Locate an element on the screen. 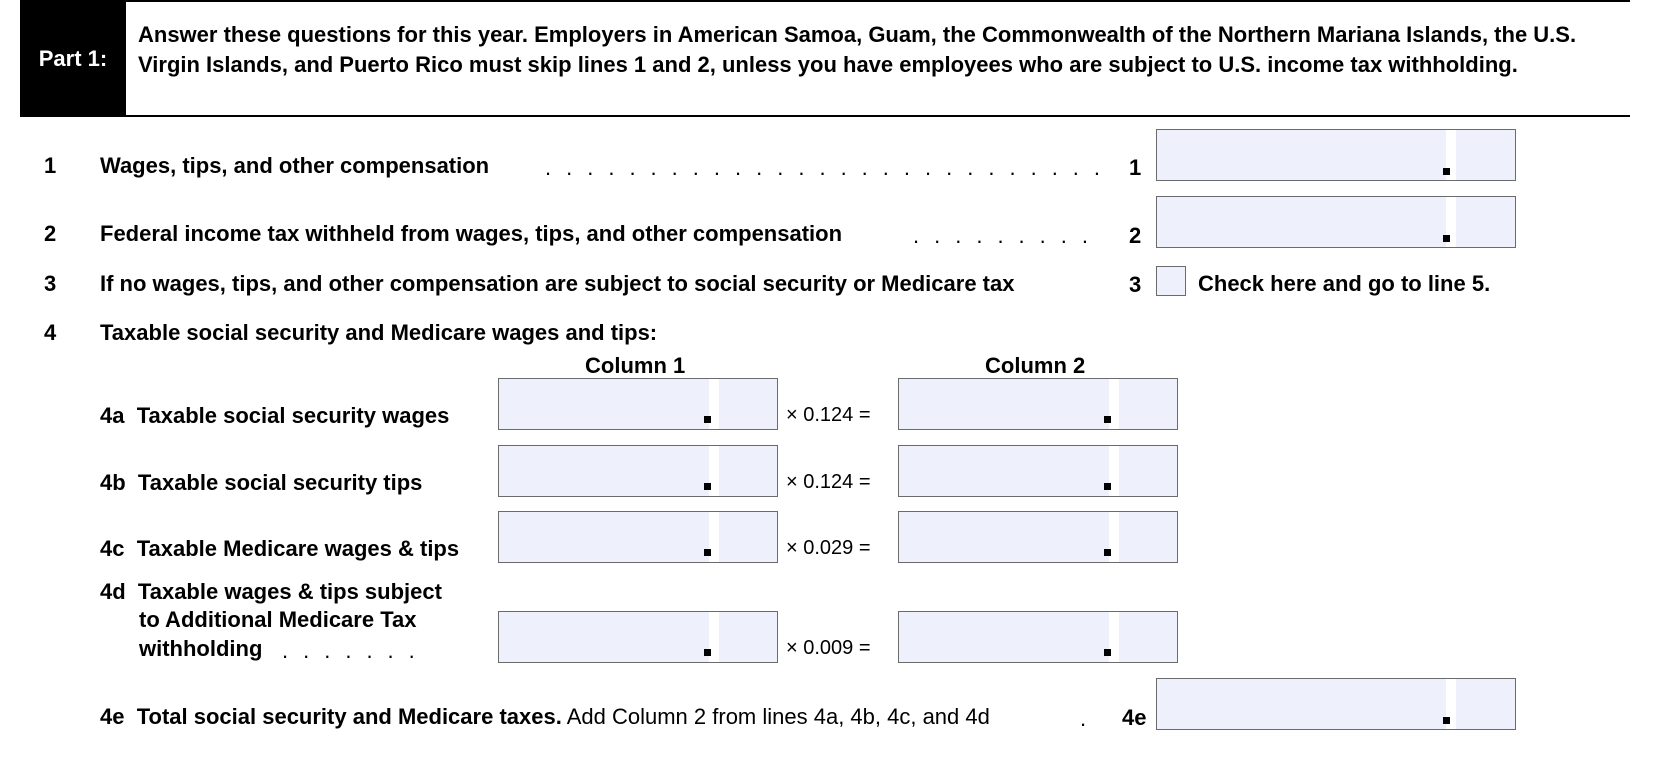 The image size is (1660, 778). part-tag: Part 1: is located at coordinates (73, 58).